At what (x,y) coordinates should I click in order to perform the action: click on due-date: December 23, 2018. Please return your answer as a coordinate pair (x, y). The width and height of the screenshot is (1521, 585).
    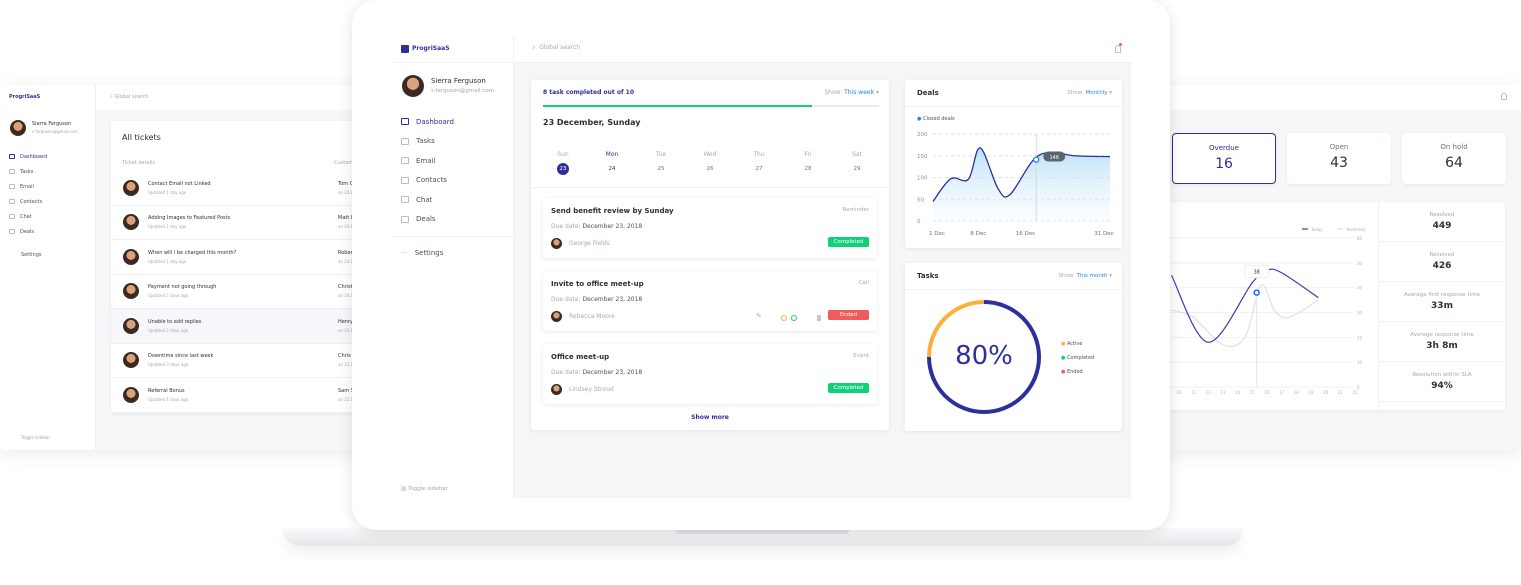
    Looking at the image, I should click on (612, 372).